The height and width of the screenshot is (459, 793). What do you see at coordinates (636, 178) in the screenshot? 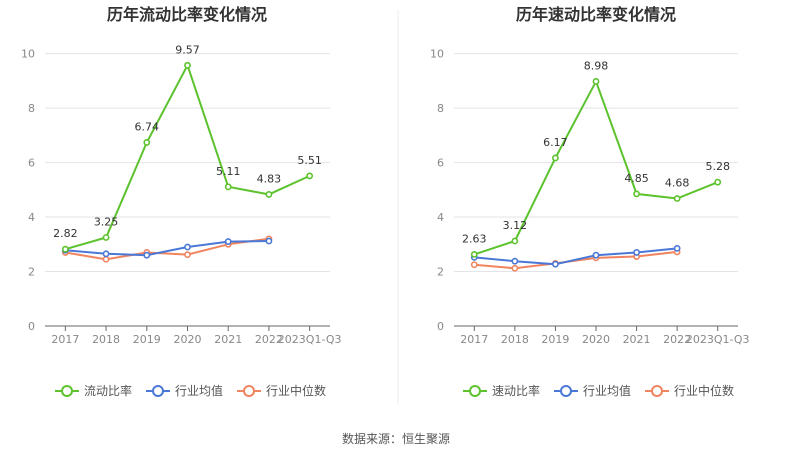
I see `data-label: 4.85` at bounding box center [636, 178].